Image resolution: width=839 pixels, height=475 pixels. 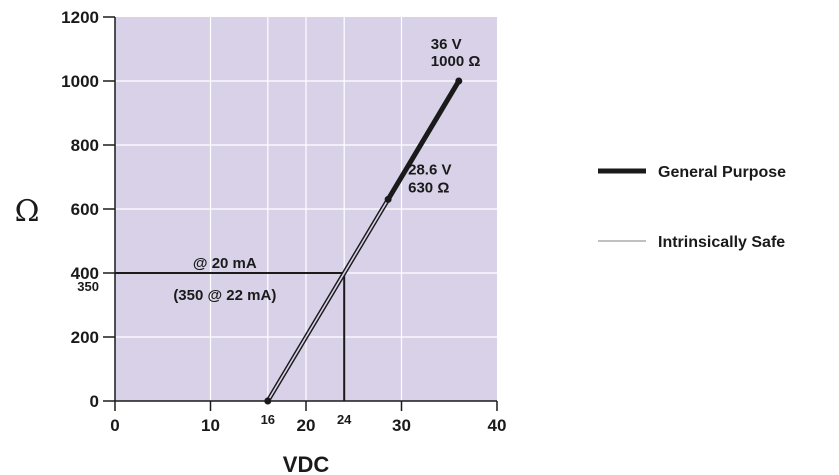 I want to click on legend-label-general-purpose: General Purpose, so click(x=722, y=172).